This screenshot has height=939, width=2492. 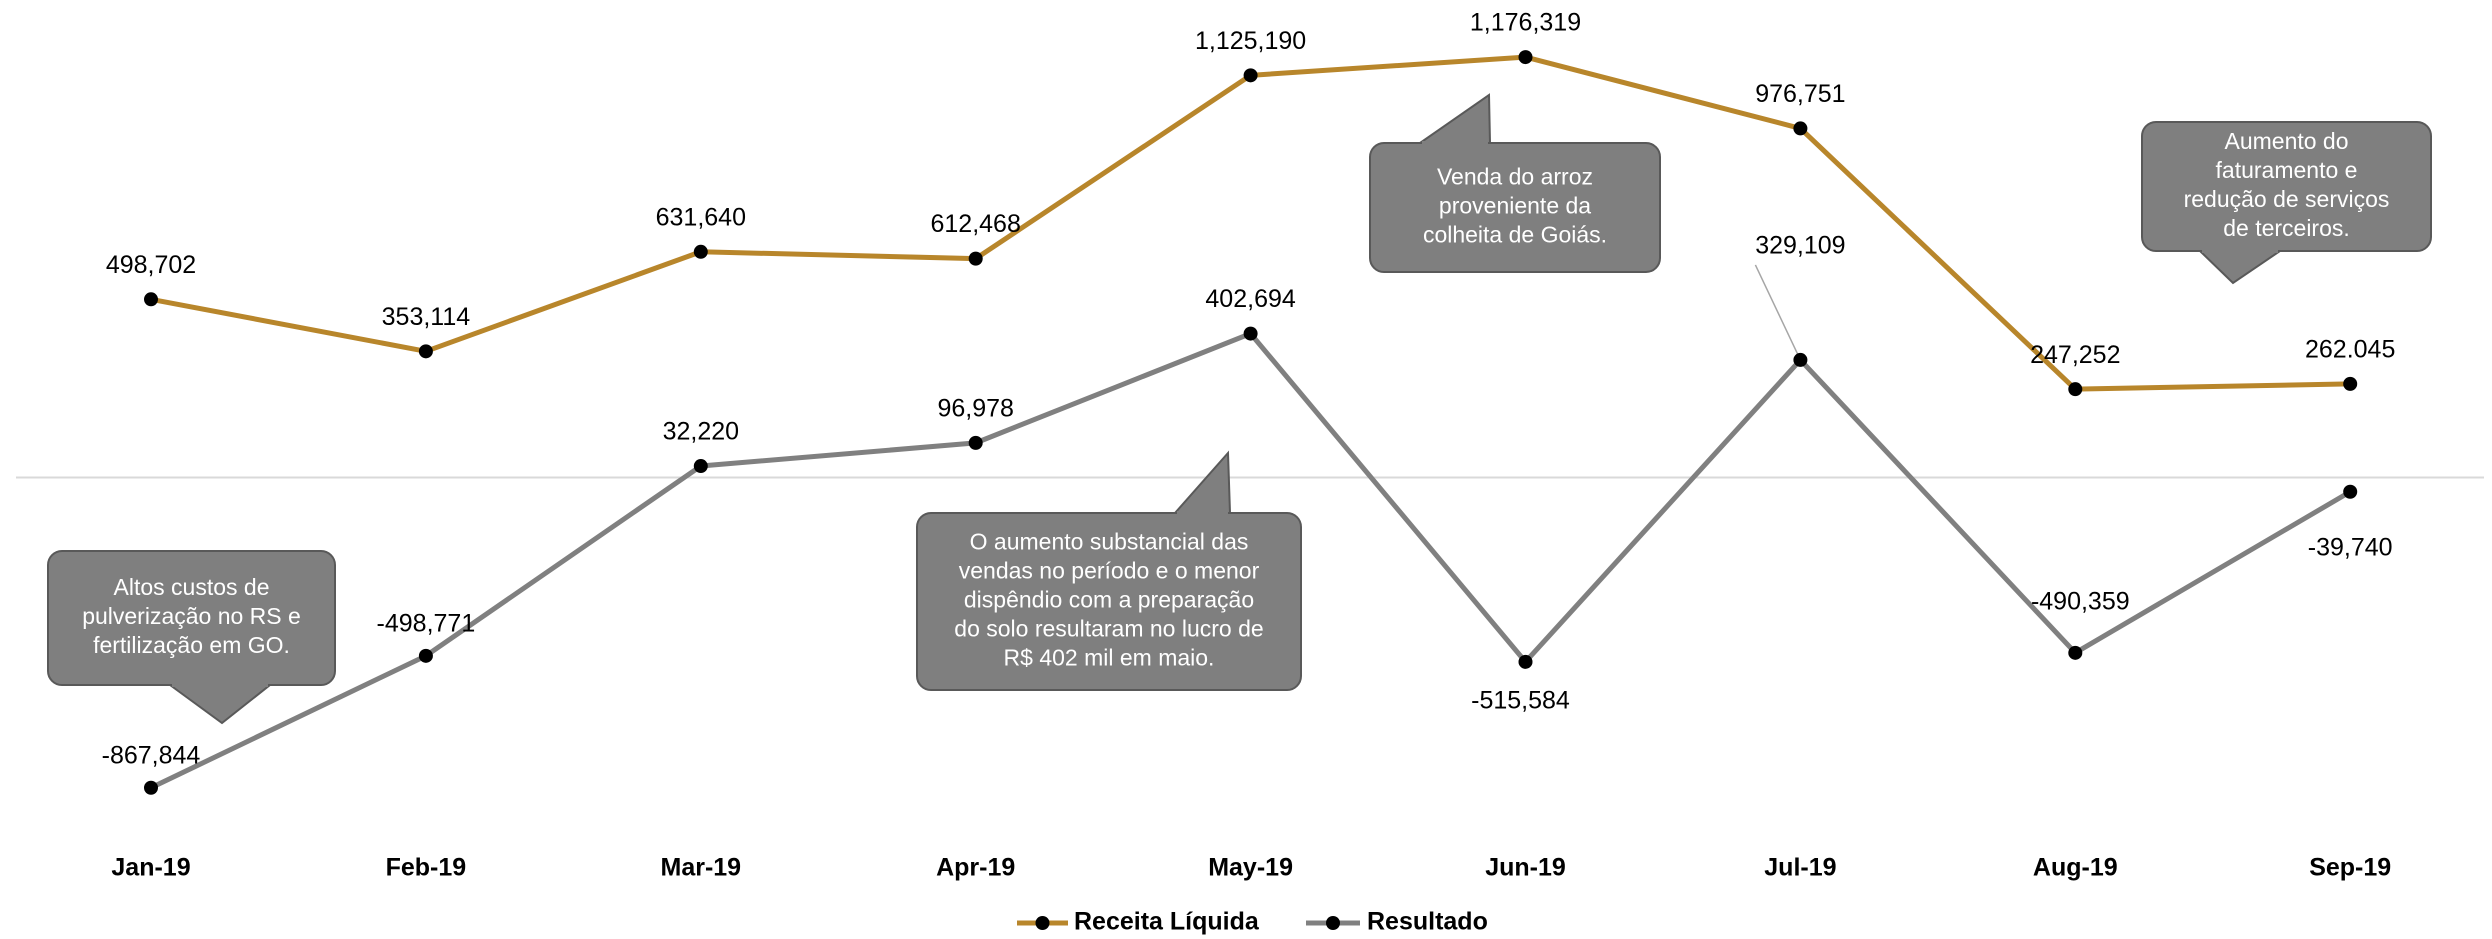 What do you see at coordinates (1250, 41) in the screenshot?
I see `data-label: 1,125,190` at bounding box center [1250, 41].